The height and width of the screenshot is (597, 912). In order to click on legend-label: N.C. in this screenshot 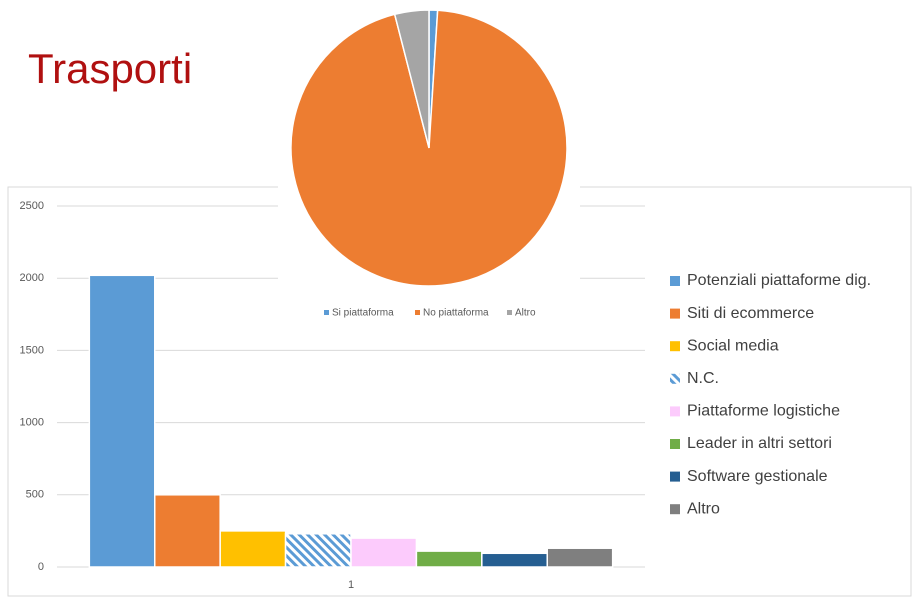, I will do `click(703, 378)`.